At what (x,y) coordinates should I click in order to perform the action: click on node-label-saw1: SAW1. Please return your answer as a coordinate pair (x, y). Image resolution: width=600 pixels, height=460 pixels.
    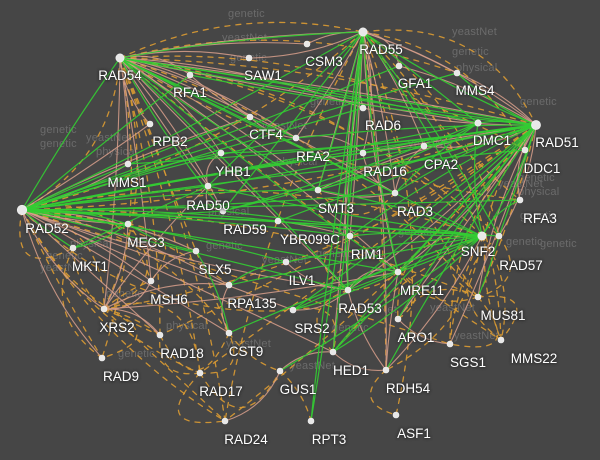
    Looking at the image, I should click on (263, 75).